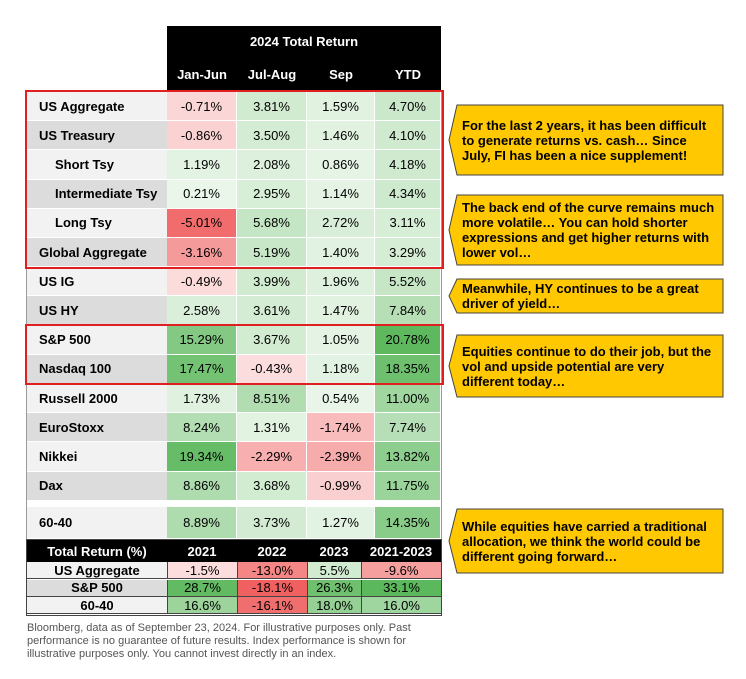 Image resolution: width=746 pixels, height=679 pixels. I want to click on return-cell: 1.05%, so click(341, 340).